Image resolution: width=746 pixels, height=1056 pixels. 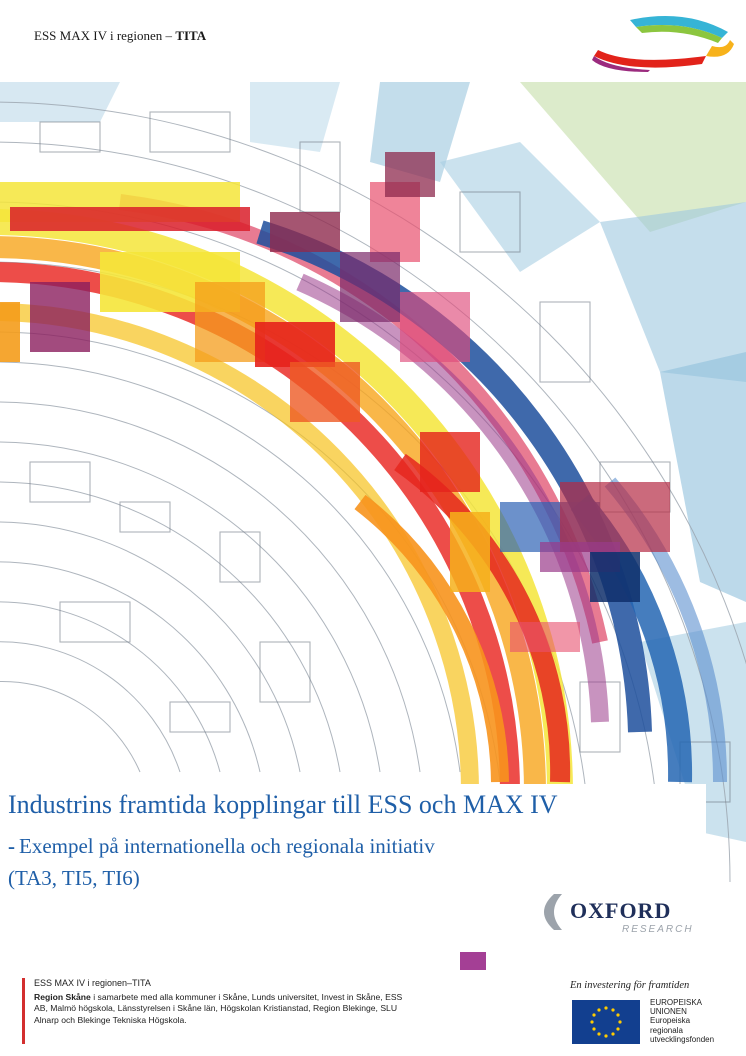 I want to click on oxford-logo-sub: RESEARCH, so click(x=658, y=929).